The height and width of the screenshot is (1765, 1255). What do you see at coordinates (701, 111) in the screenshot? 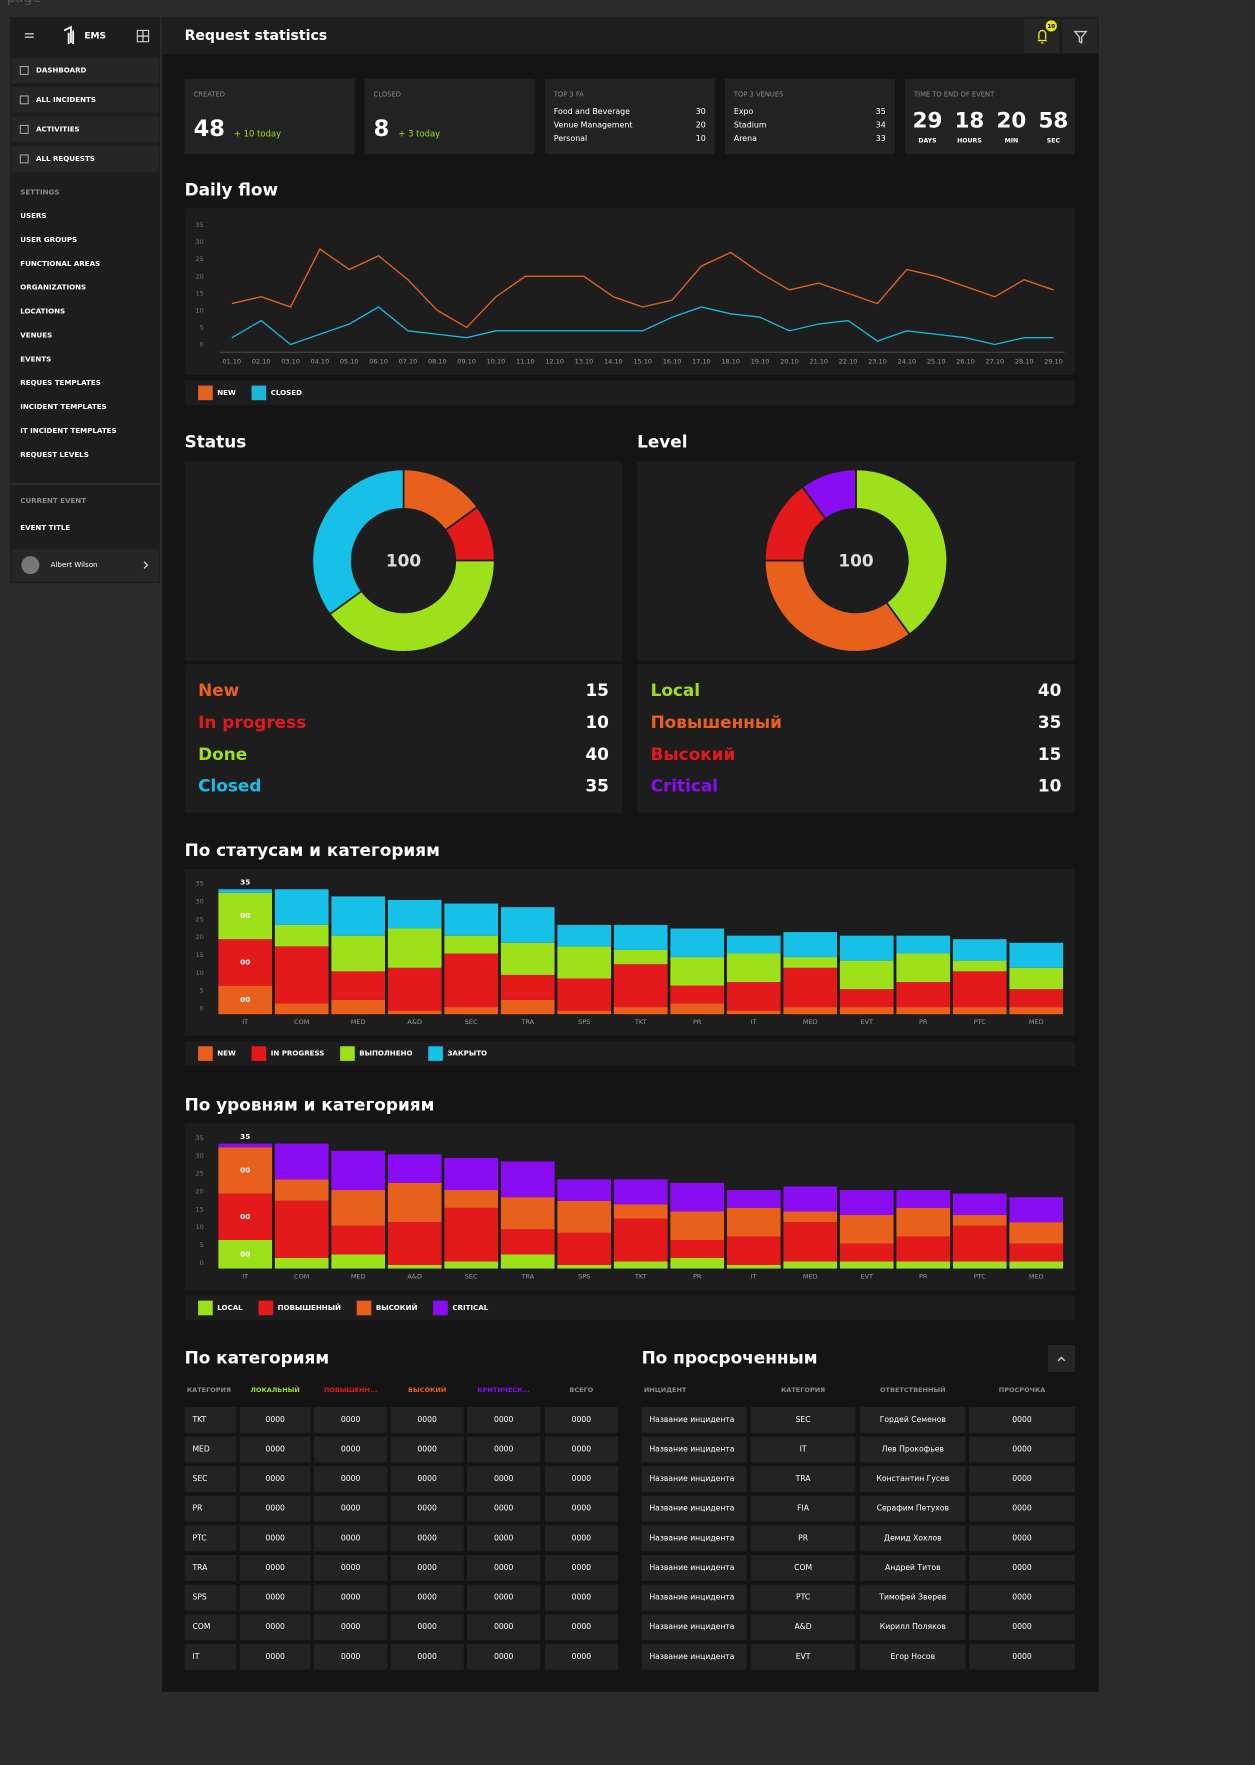
I see `top-value: 30` at bounding box center [701, 111].